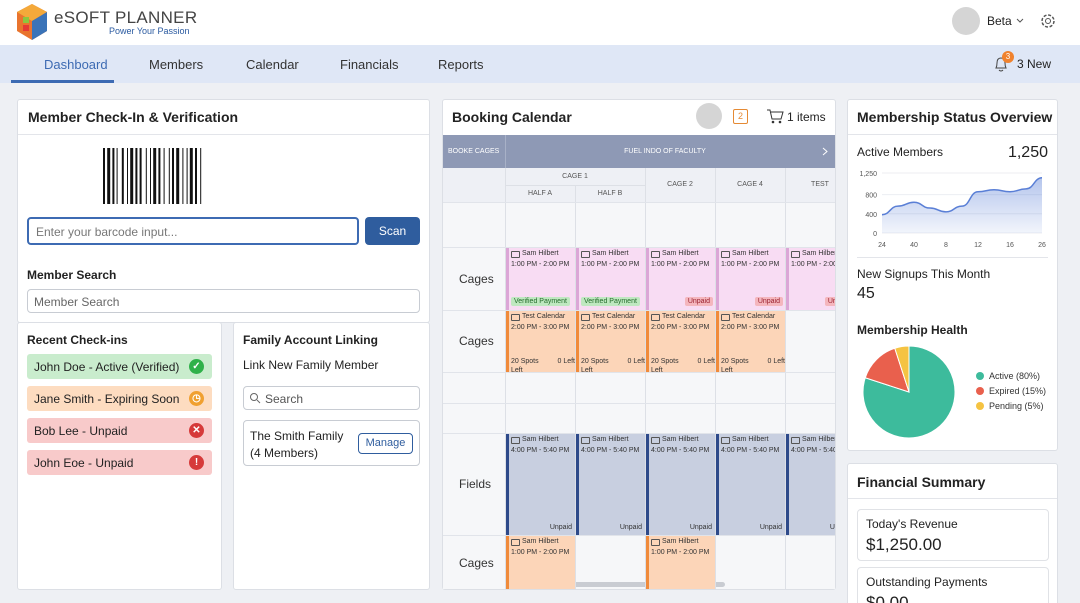 The width and height of the screenshot is (1080, 603). I want to click on stack-badge: 2, so click(740, 116).